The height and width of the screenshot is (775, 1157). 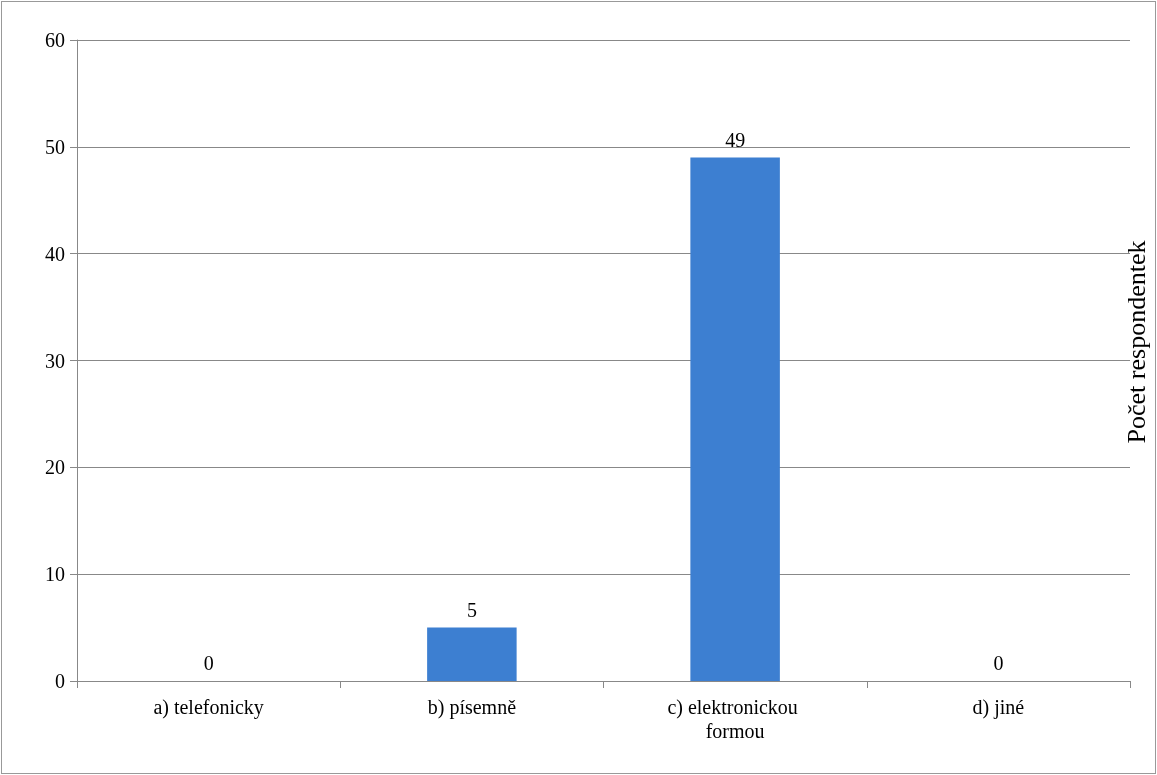 What do you see at coordinates (55, 574) in the screenshot?
I see `y-tick-label: 10` at bounding box center [55, 574].